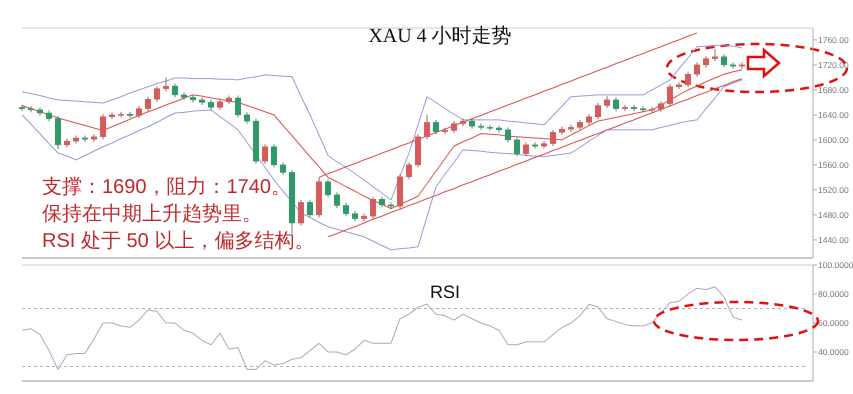 This screenshot has width=853, height=394. What do you see at coordinates (152, 214) in the screenshot?
I see `annotation: 保持在中期上升趋势里。` at bounding box center [152, 214].